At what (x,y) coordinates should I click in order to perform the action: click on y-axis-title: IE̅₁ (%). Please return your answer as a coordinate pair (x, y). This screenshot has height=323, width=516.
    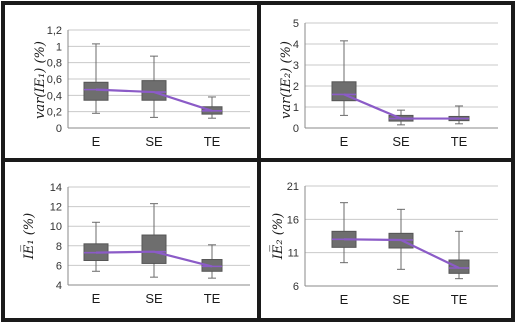
    Looking at the image, I should click on (29, 236).